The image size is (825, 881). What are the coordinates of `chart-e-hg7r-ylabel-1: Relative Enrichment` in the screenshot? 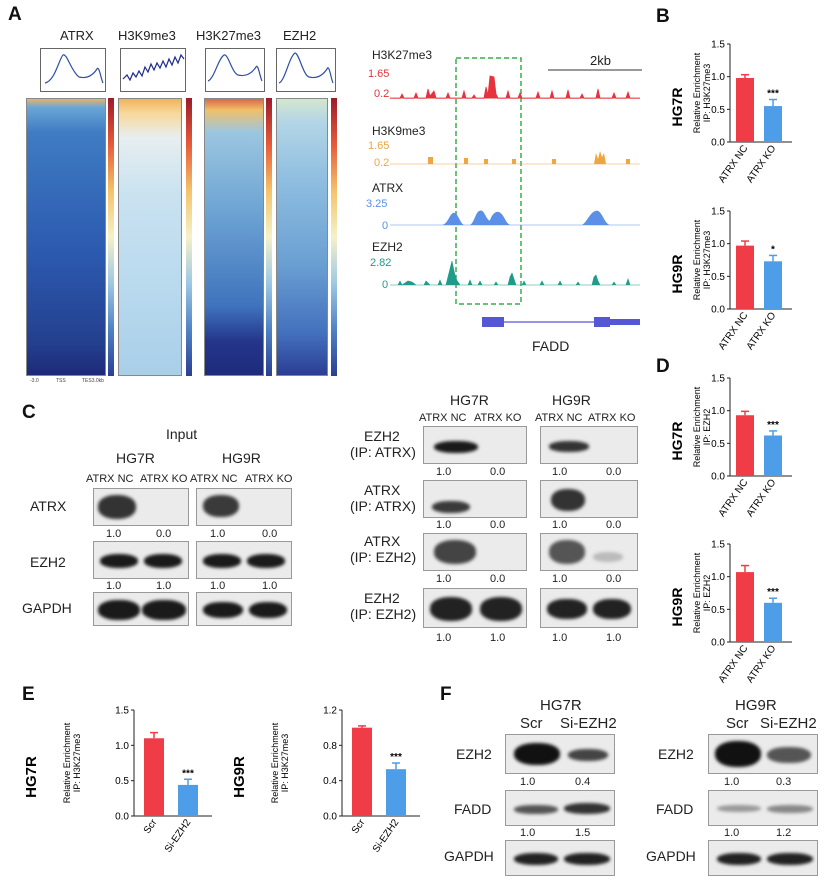 It's located at (67, 762).